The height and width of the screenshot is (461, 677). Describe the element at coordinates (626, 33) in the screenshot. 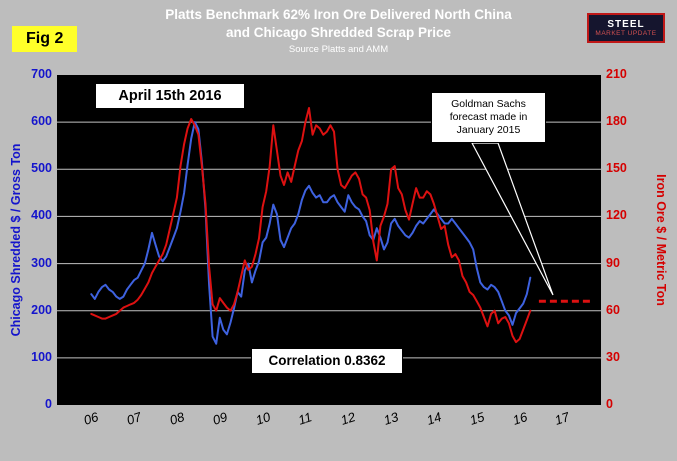

I see `logo-text-market-update: MARKET UPDATE` at that location.